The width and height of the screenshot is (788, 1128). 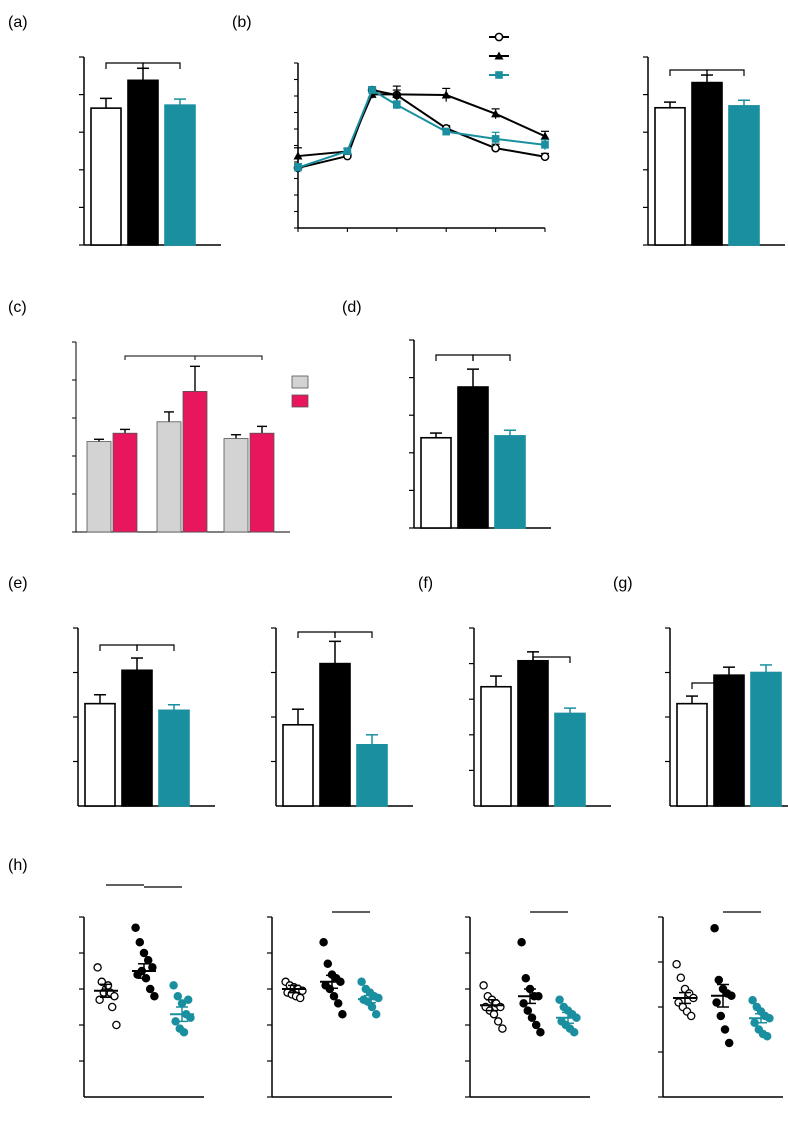 I want to click on insulin-sig-bracket, so click(x=228, y=357).